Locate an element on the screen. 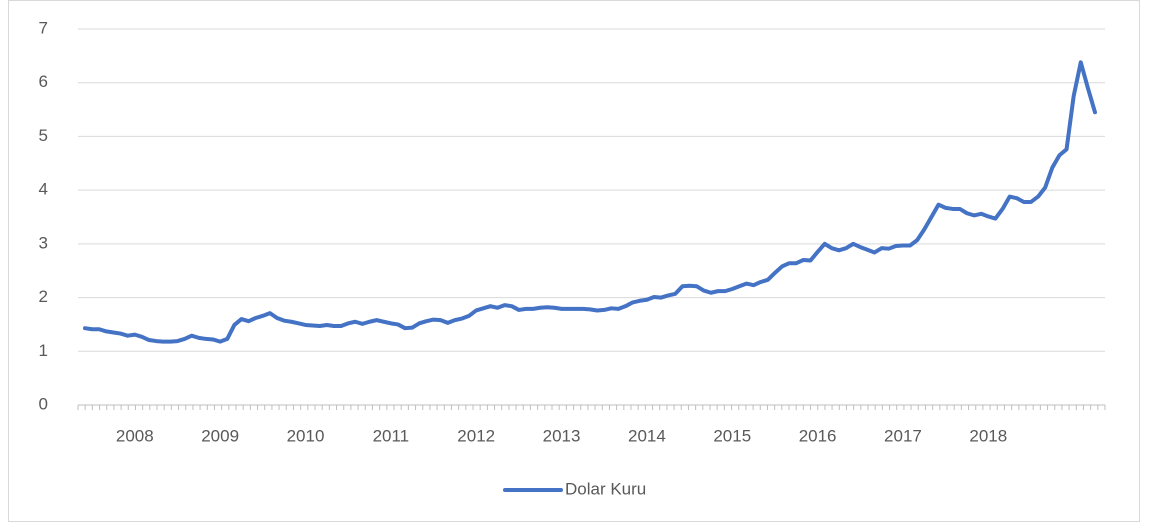 The height and width of the screenshot is (531, 1149). x-tick-label: 2012 is located at coordinates (476, 435).